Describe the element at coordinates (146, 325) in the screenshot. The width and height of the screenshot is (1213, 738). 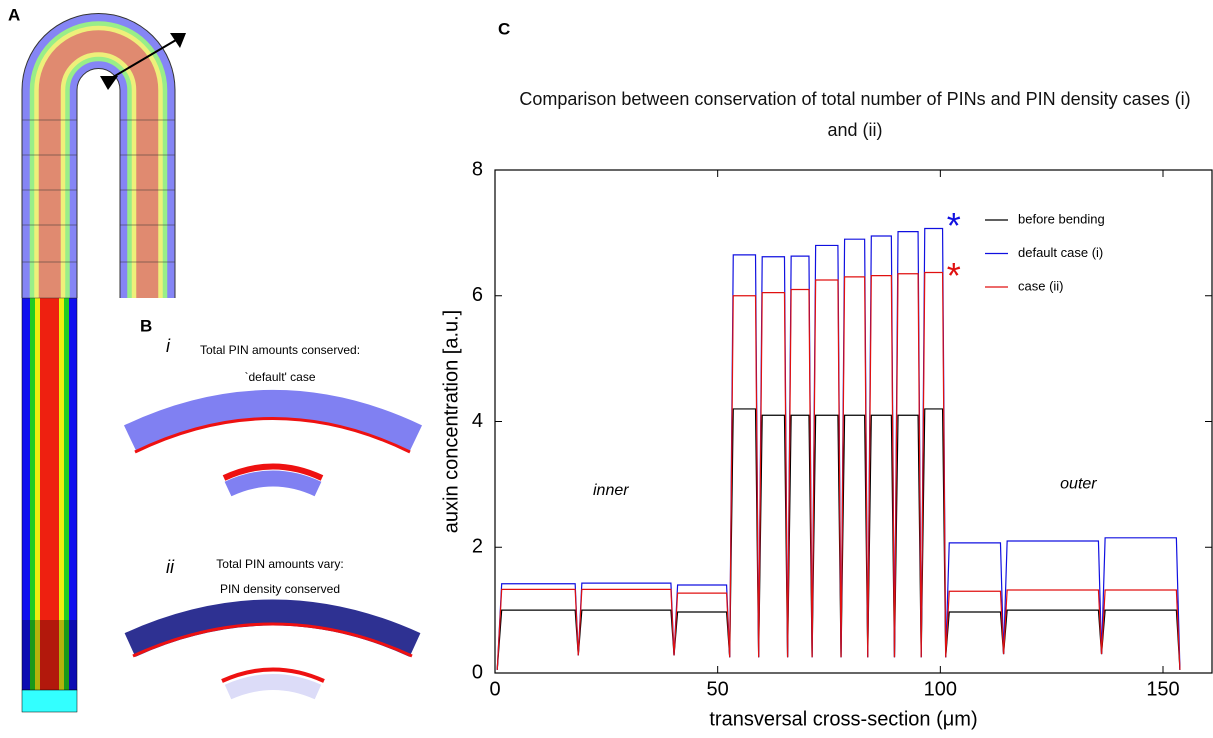
I see `panel-label: B` at that location.